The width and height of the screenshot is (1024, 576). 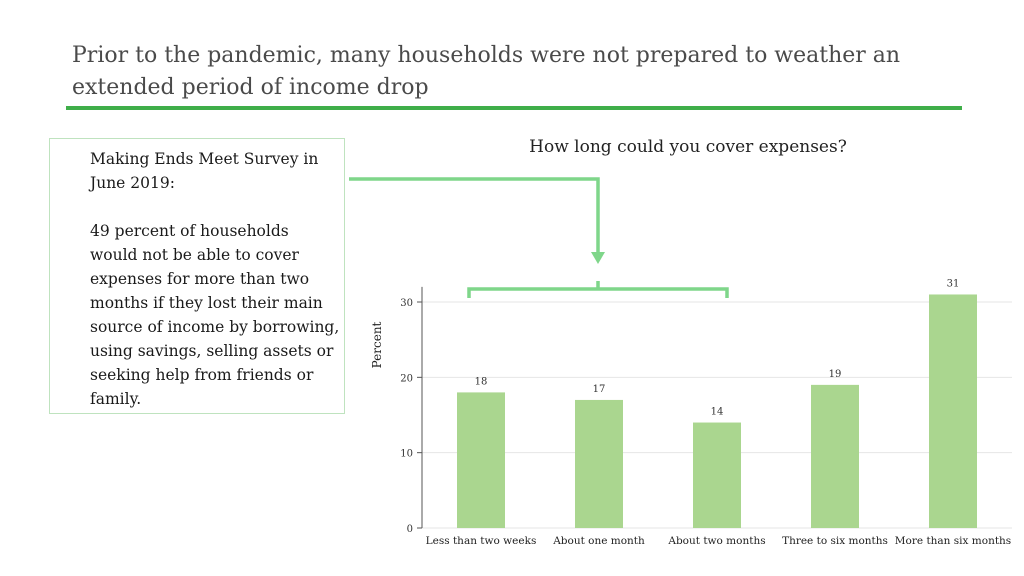 What do you see at coordinates (599, 389) in the screenshot?
I see `bar-value-label: 17` at bounding box center [599, 389].